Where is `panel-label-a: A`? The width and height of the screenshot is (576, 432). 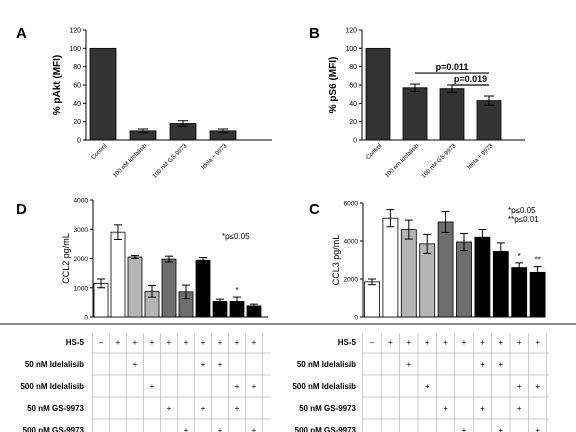 panel-label-a: A is located at coordinates (21, 33).